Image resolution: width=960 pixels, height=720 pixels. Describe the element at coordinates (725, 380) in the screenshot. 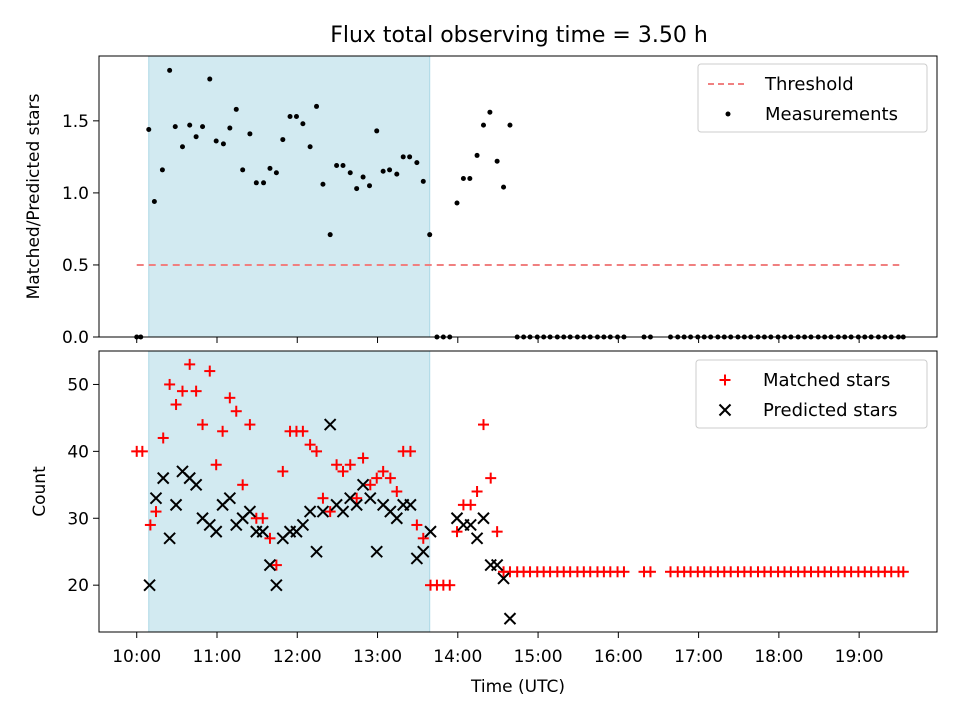

I see `legend-matched-marker` at that location.